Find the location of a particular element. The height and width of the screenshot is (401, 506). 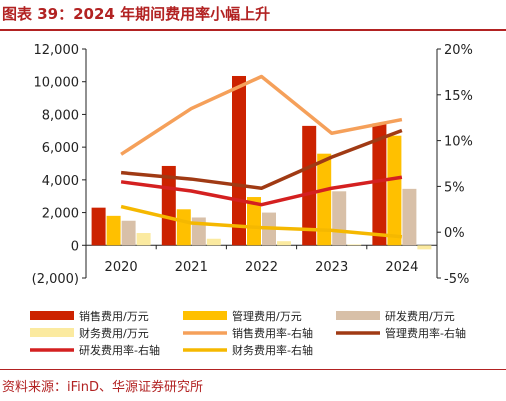

x-tick-label: 2024 is located at coordinates (401, 267).